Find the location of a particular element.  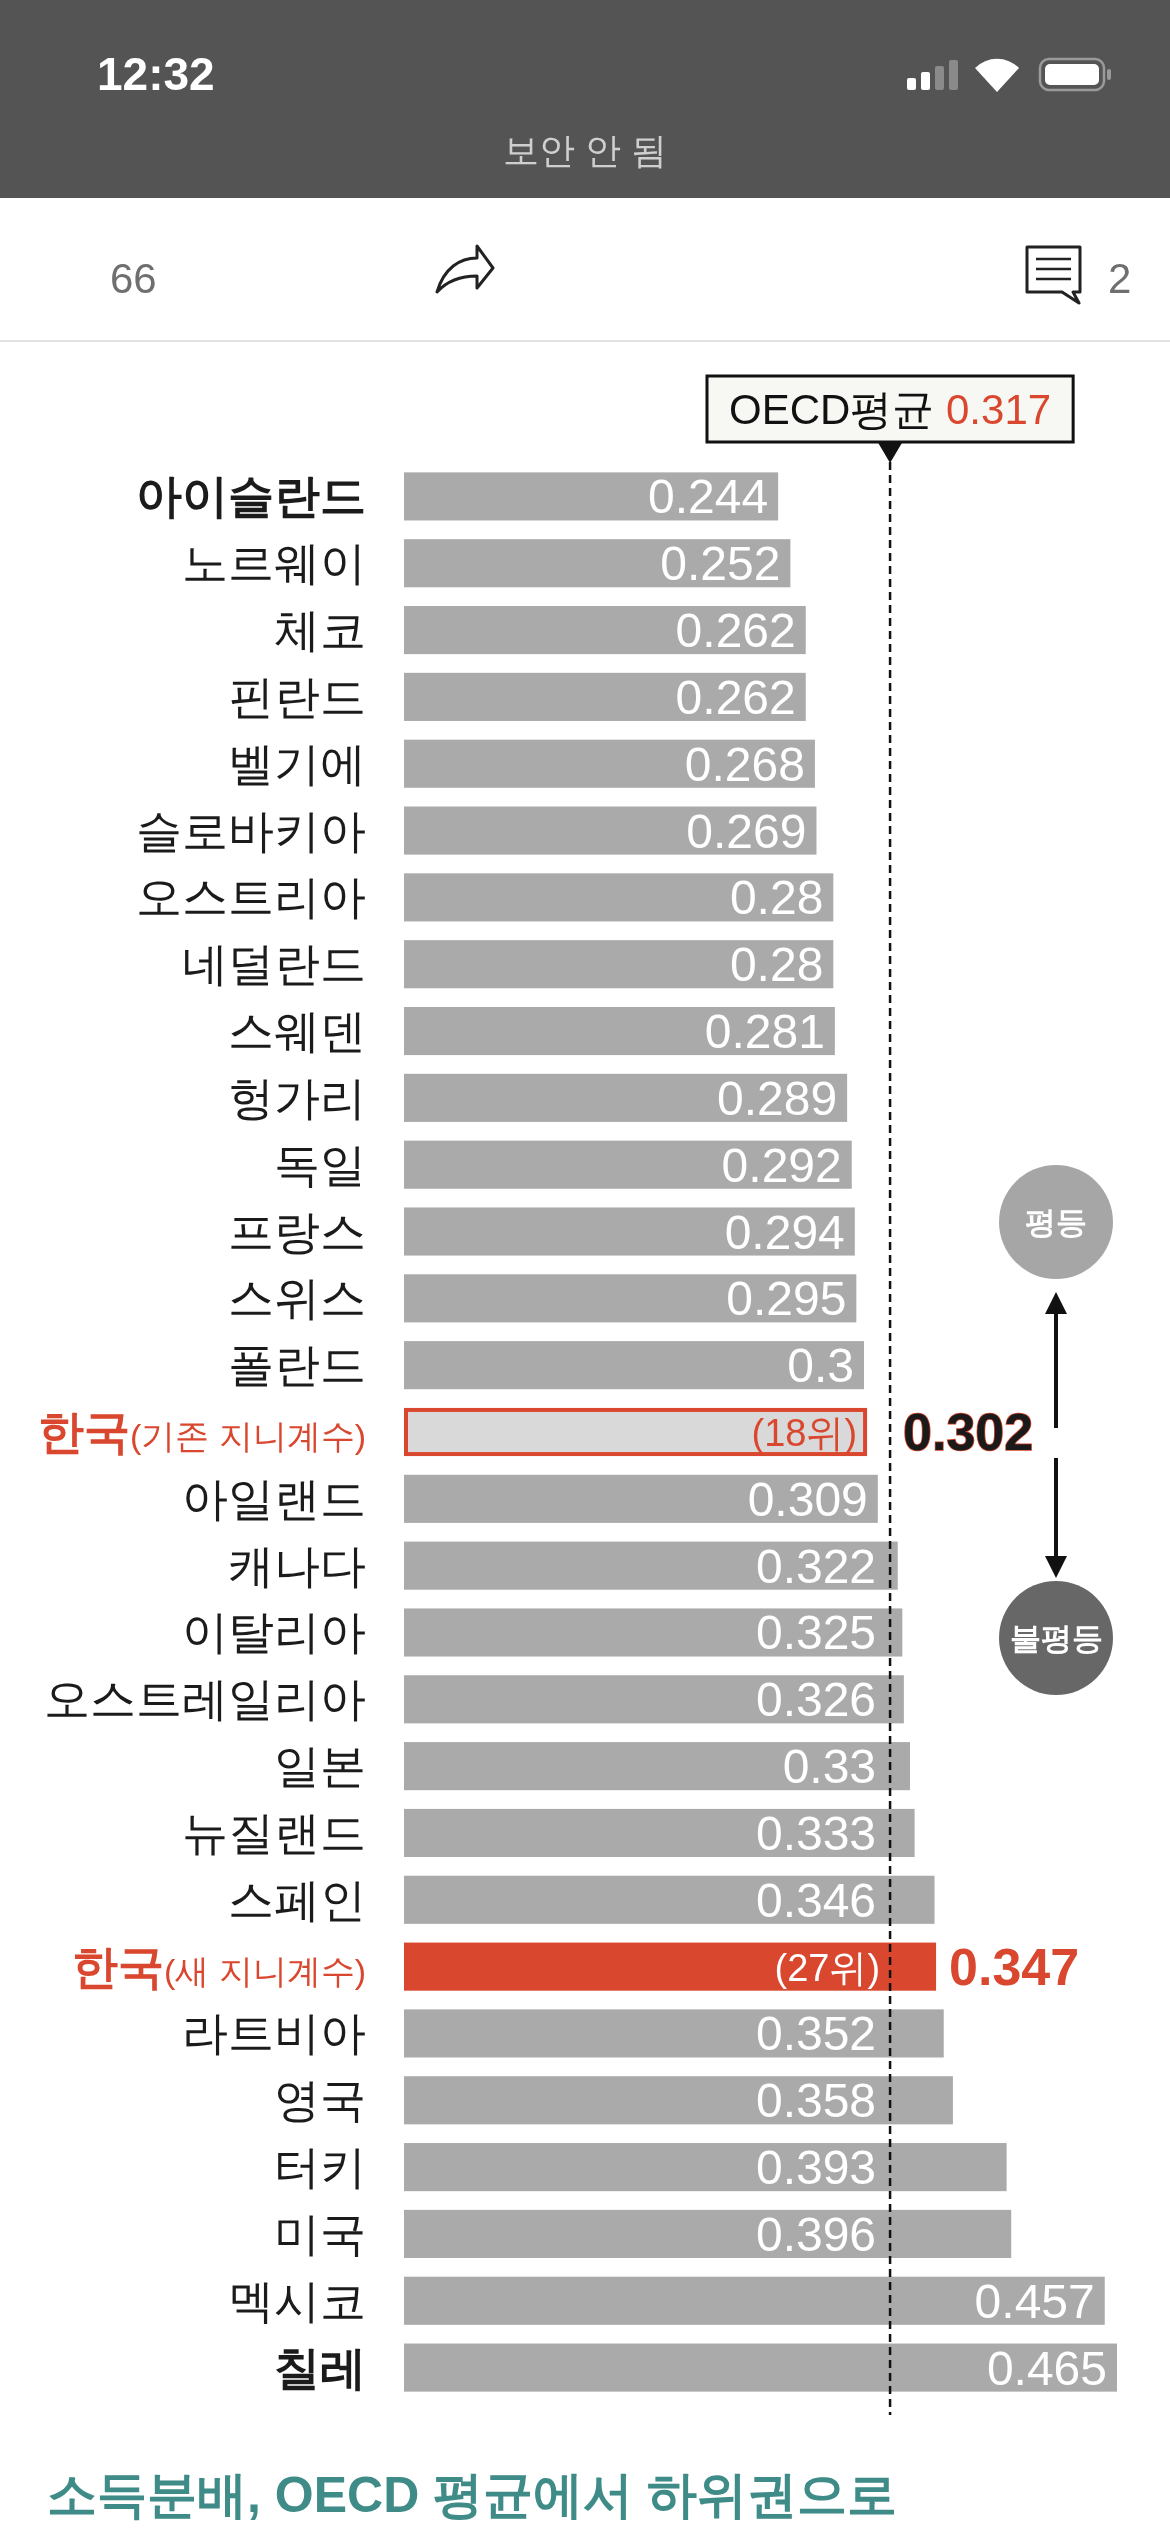

text: 66 is located at coordinates (133, 278).